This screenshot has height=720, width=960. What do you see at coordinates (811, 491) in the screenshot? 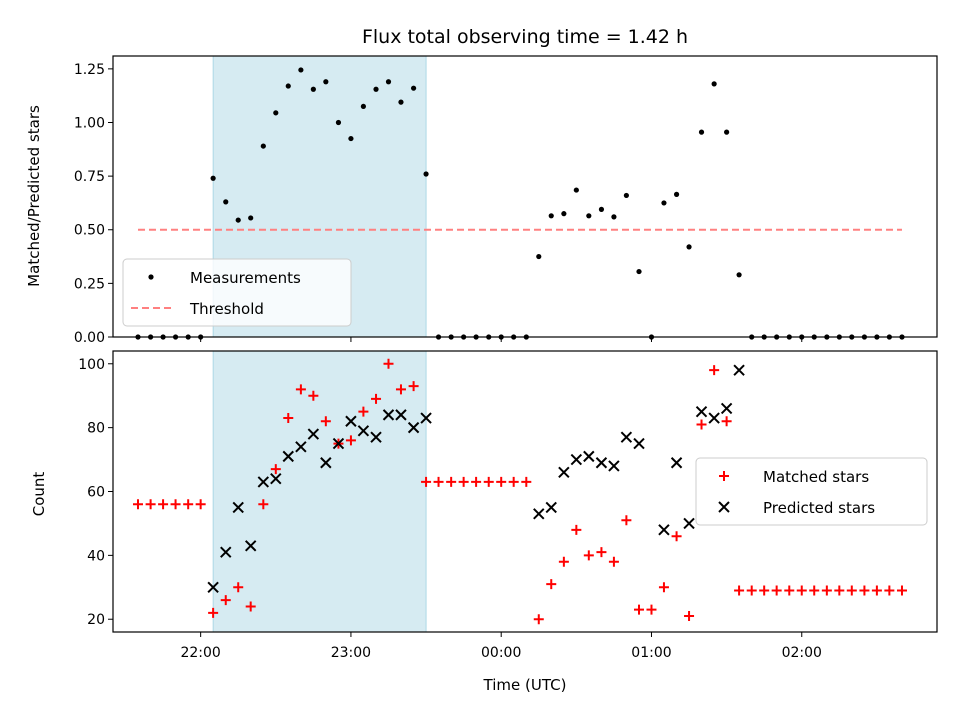
I see `legend: Matched stars Predicted stars` at bounding box center [811, 491].